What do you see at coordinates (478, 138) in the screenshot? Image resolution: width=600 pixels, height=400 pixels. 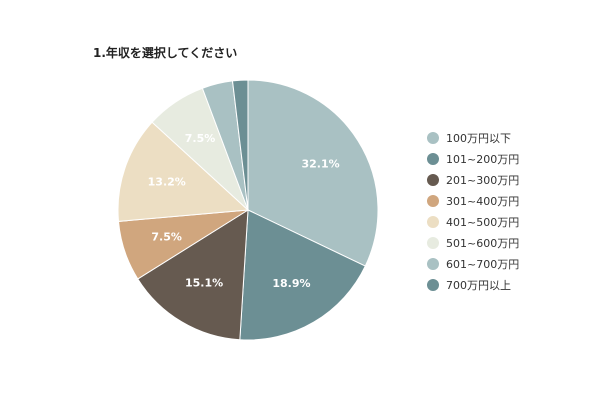 I see `legend-label: 100万円以下` at bounding box center [478, 138].